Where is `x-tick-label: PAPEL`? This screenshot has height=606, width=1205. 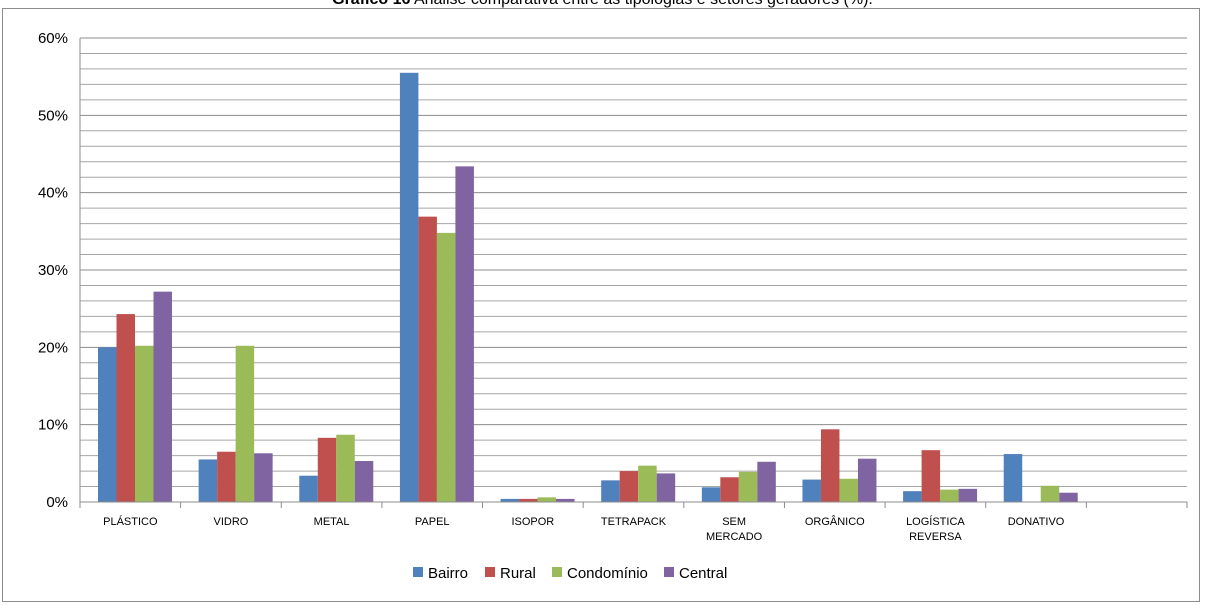 x-tick-label: PAPEL is located at coordinates (432, 522).